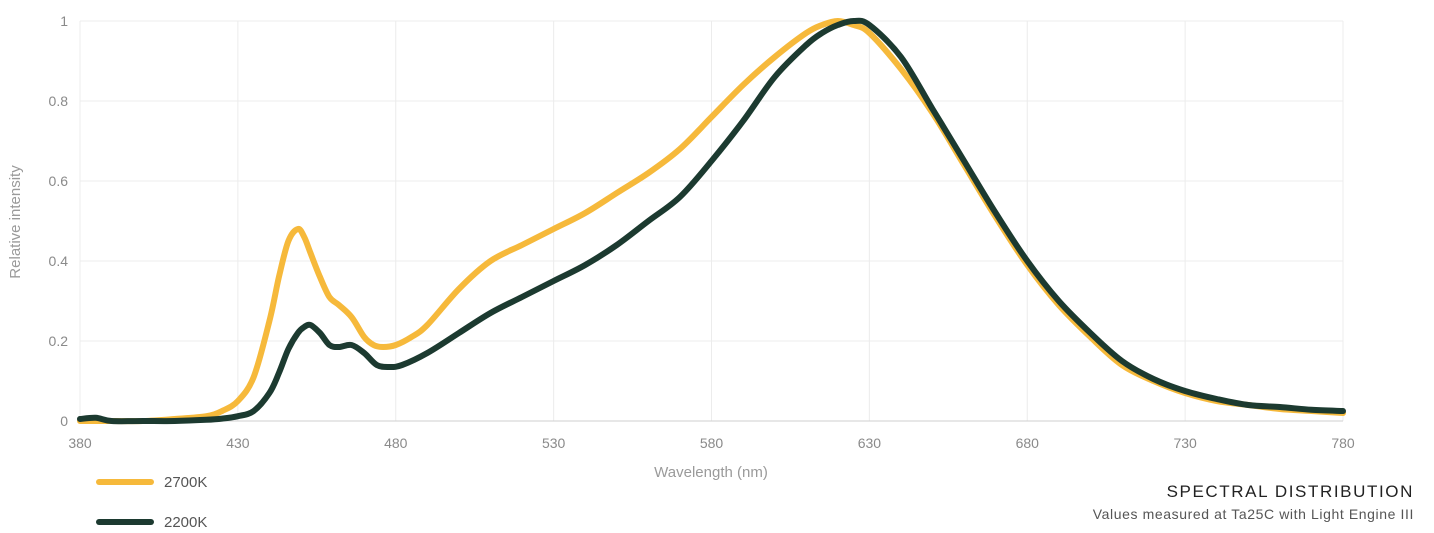  What do you see at coordinates (185, 522) in the screenshot?
I see `legend-label-2200k: 2200K` at bounding box center [185, 522].